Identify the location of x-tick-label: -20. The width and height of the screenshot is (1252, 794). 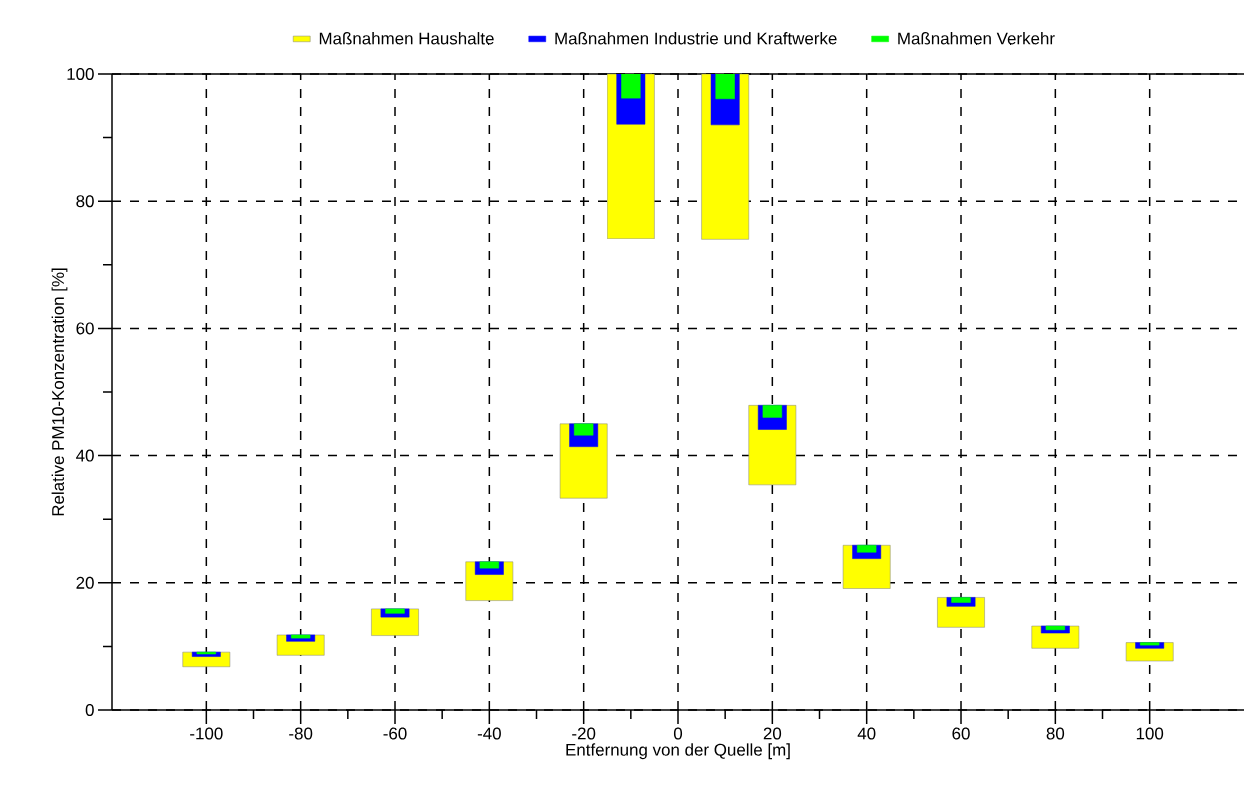
(584, 733).